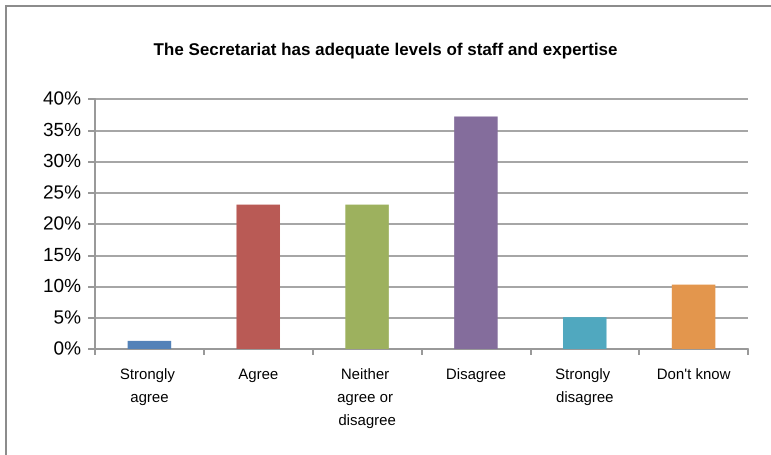 The height and width of the screenshot is (455, 771). I want to click on y-tick-label: 10%, so click(62, 286).